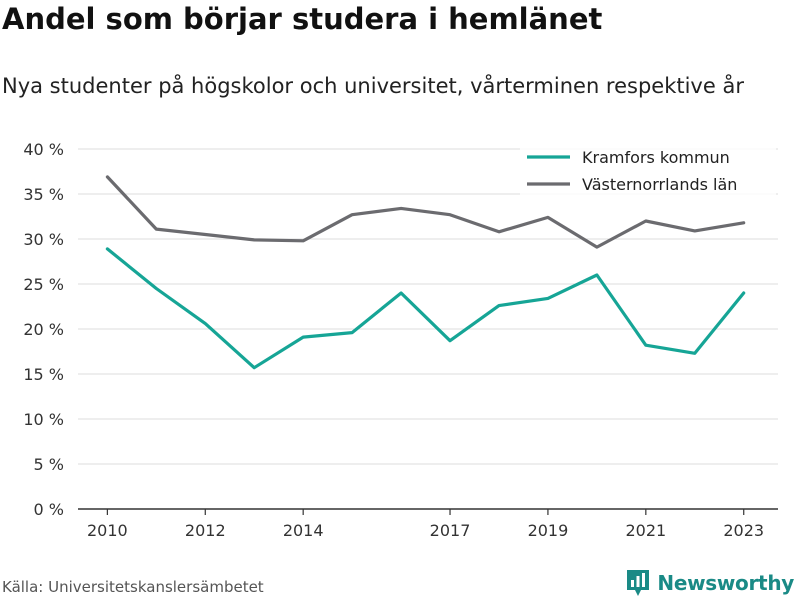 This screenshot has width=800, height=600. I want to click on legend-background, so click(648, 170).